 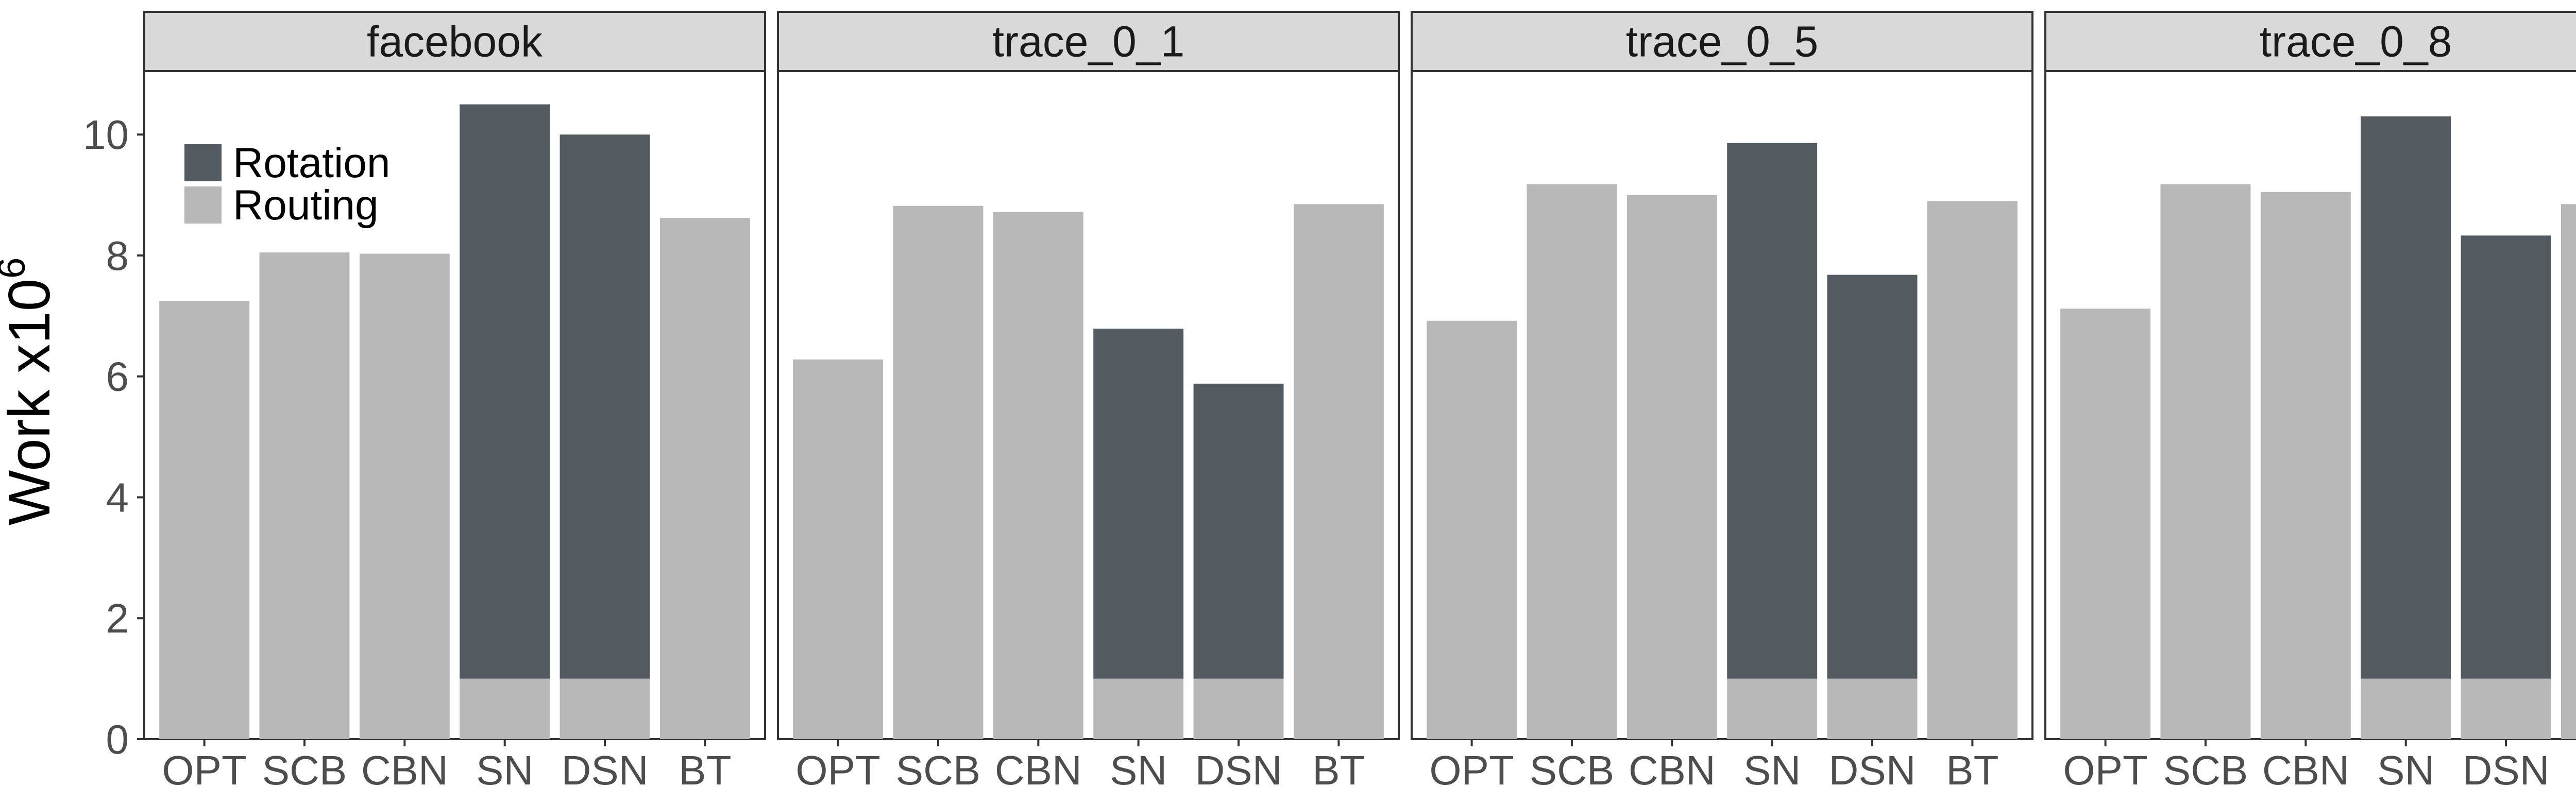 I want to click on facet-title: trace_0_1, so click(x=1088, y=42).